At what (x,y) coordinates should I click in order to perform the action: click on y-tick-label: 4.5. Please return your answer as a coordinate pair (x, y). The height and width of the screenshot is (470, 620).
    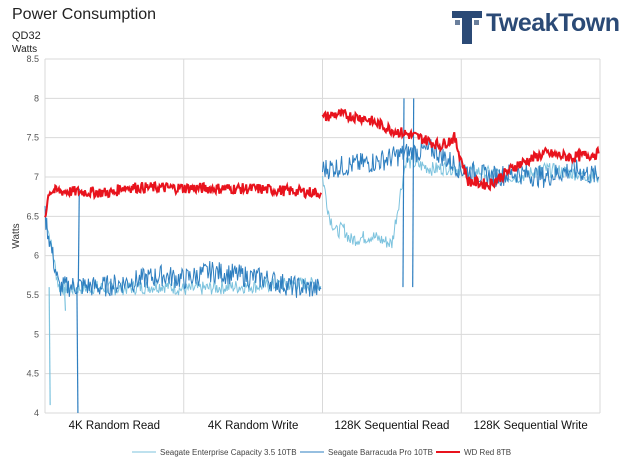
    Looking at the image, I should click on (32, 374).